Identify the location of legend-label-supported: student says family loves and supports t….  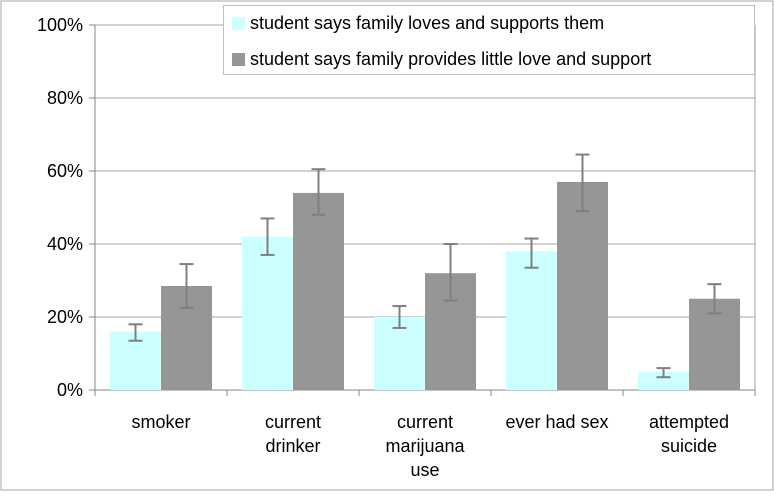
(427, 23).